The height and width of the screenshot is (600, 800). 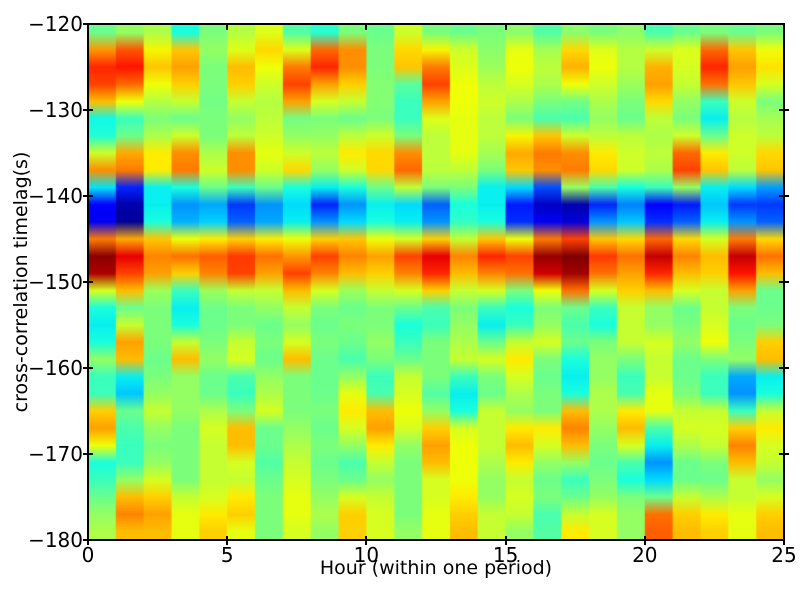 What do you see at coordinates (55, 540) in the screenshot?
I see `y-tick-label: −180` at bounding box center [55, 540].